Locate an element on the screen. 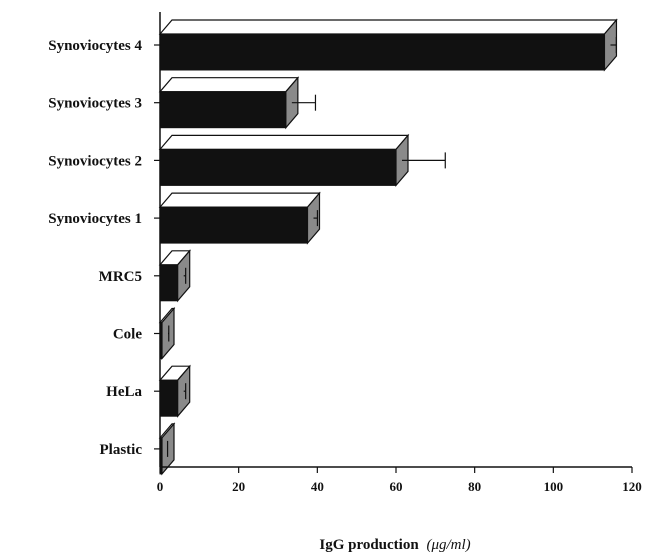  x-tick-label: 20 is located at coordinates (238, 486).